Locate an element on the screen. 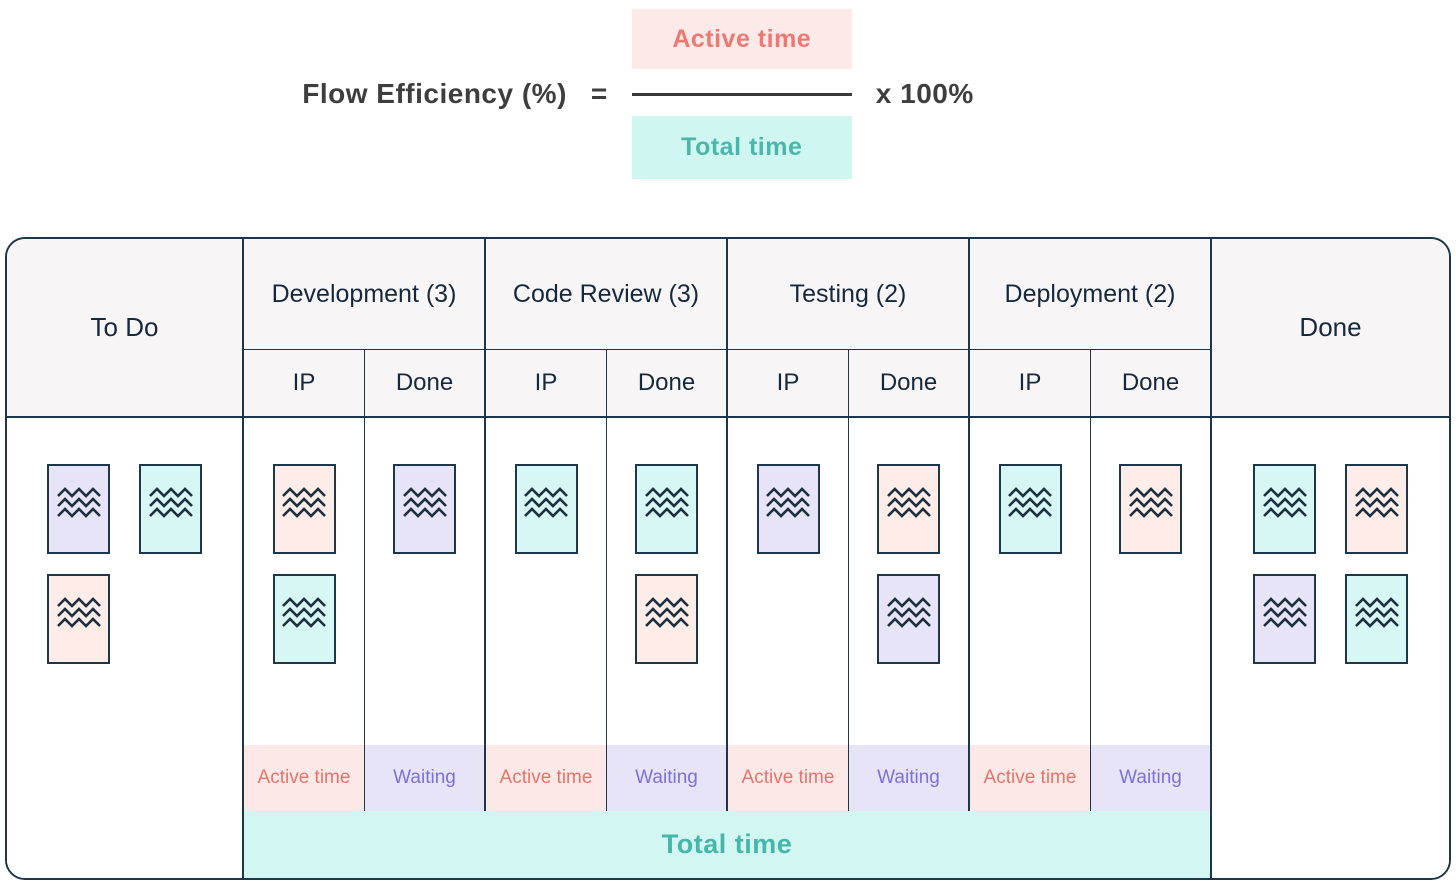 Image resolution: width=1456 pixels, height=885 pixels. column-body-todo is located at coordinates (125, 648).